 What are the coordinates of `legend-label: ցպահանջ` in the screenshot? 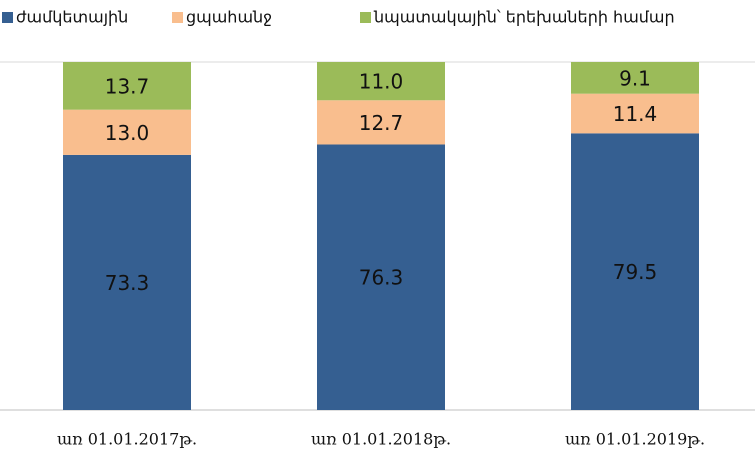 It's located at (229, 17).